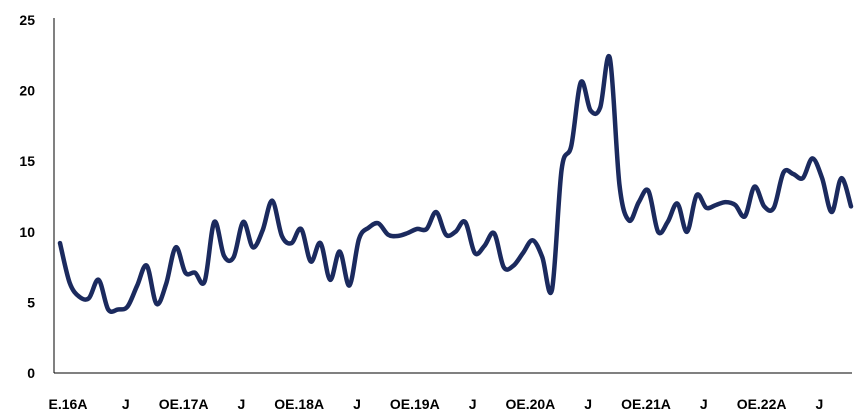  I want to click on y-tick-label: 20, so click(27, 91).